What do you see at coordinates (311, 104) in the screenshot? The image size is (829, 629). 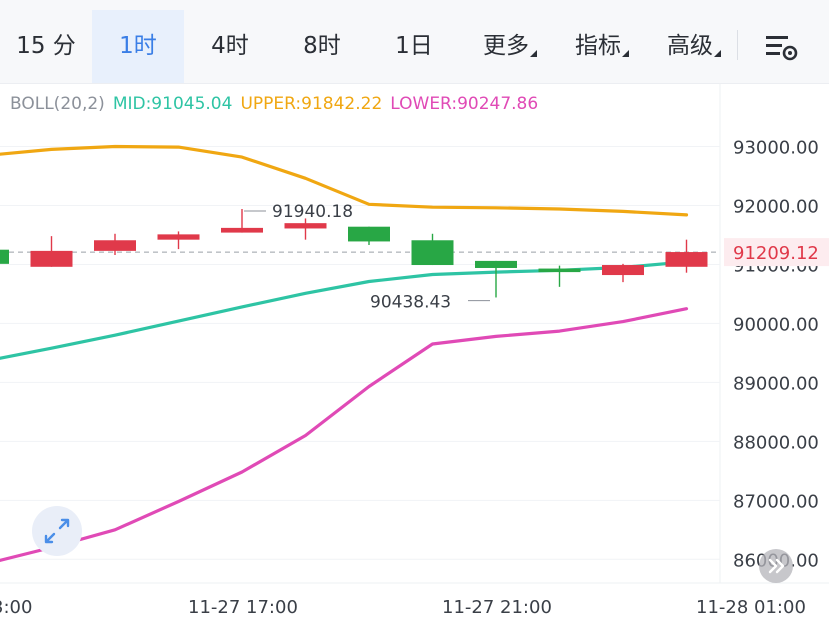 I see `legend-upper: UPPER:91842.22` at bounding box center [311, 104].